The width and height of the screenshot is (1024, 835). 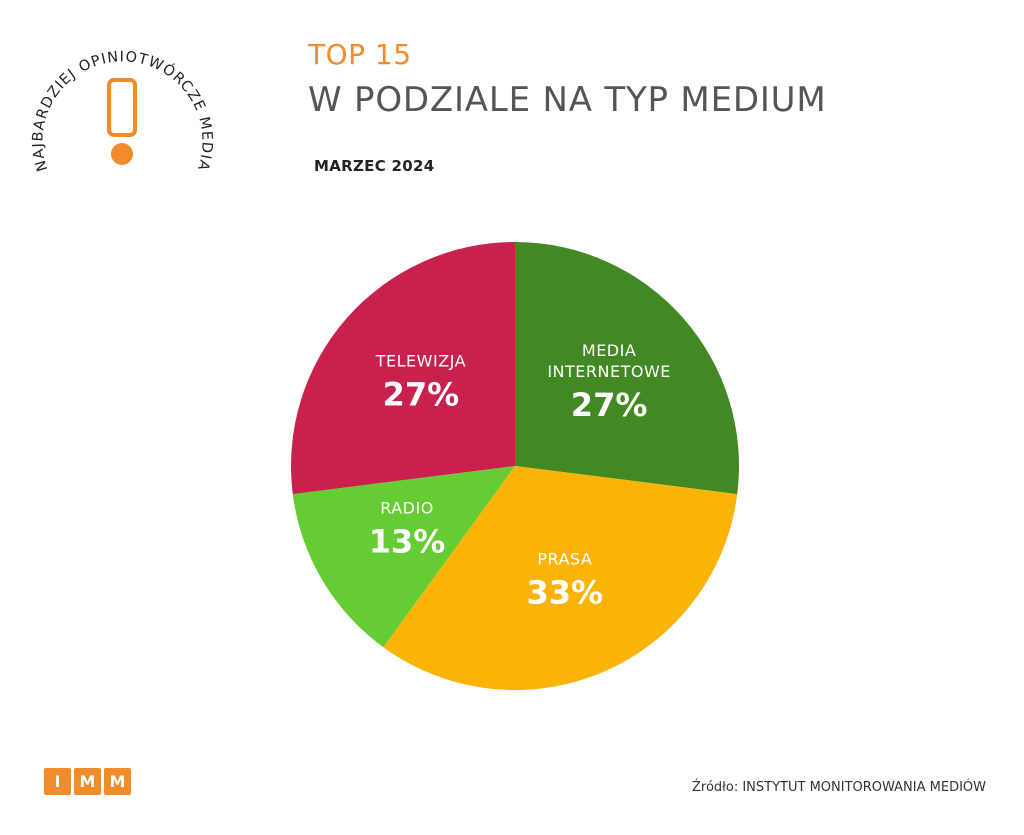 What do you see at coordinates (567, 100) in the screenshot?
I see `page-title: W PODZIALE NA TYP MEDIUM` at bounding box center [567, 100].